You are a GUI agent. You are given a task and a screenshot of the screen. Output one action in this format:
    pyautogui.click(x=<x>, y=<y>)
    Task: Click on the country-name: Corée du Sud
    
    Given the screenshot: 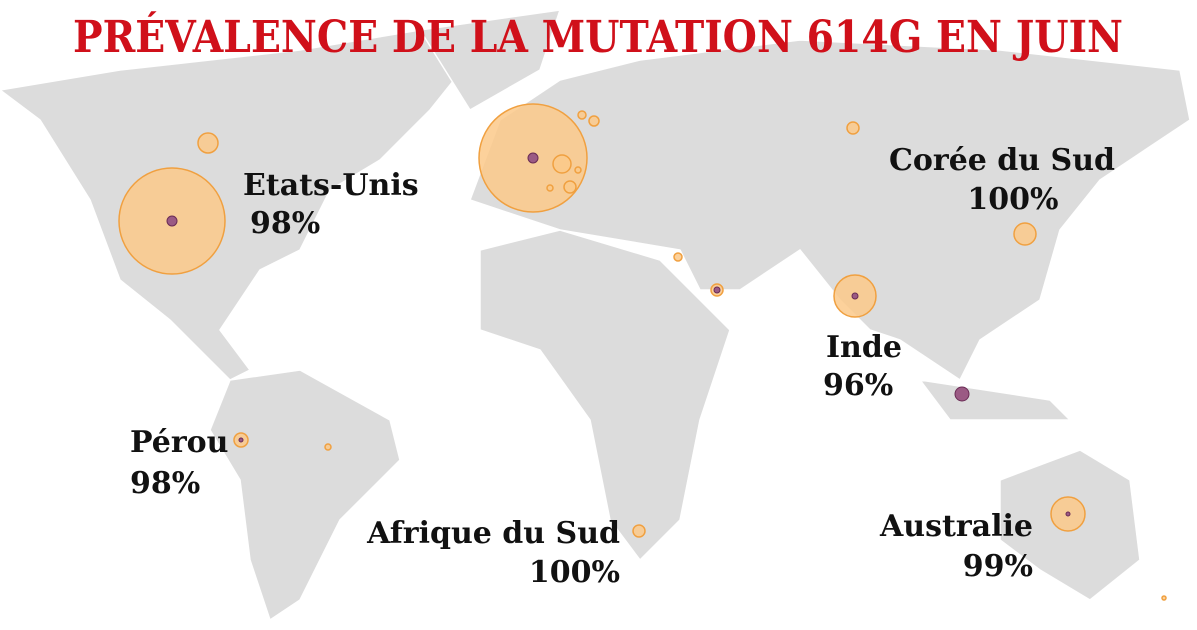 What is the action you would take?
    pyautogui.click(x=1002, y=160)
    